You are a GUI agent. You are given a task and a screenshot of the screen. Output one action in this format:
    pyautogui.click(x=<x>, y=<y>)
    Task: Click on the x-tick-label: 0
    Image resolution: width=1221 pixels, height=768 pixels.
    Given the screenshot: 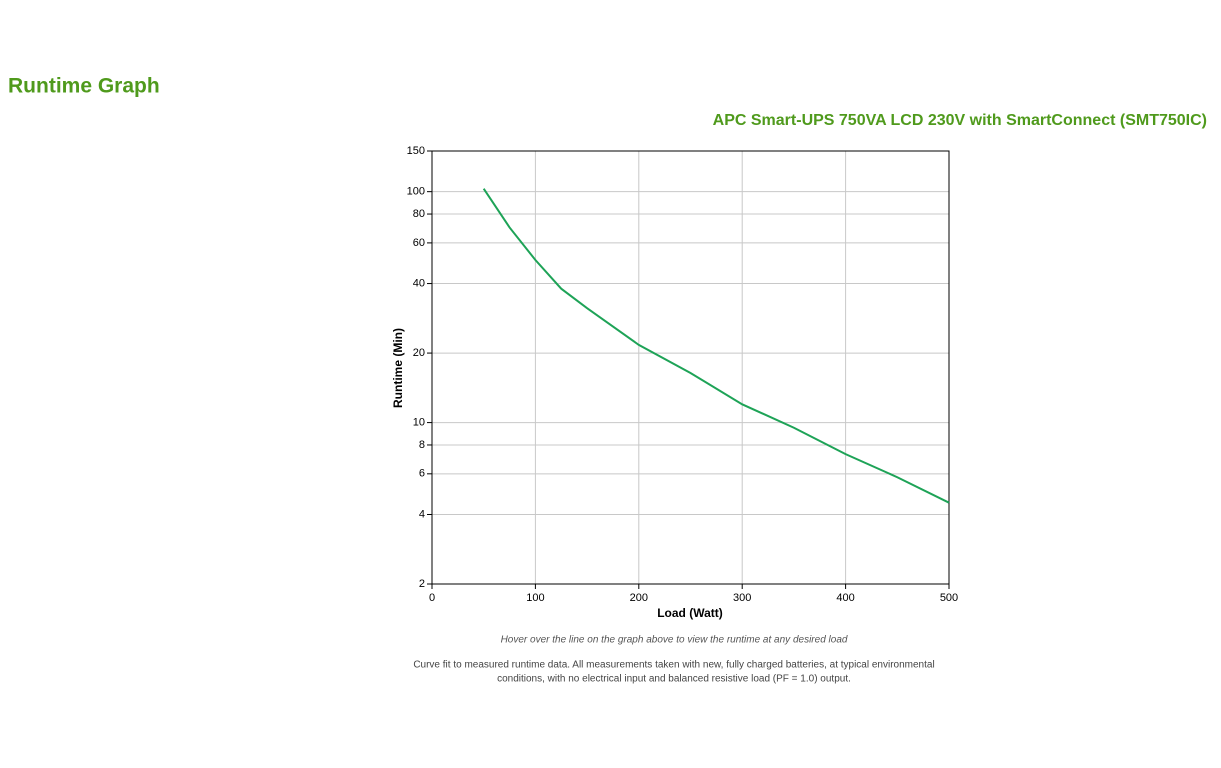 What is the action you would take?
    pyautogui.click(x=432, y=598)
    